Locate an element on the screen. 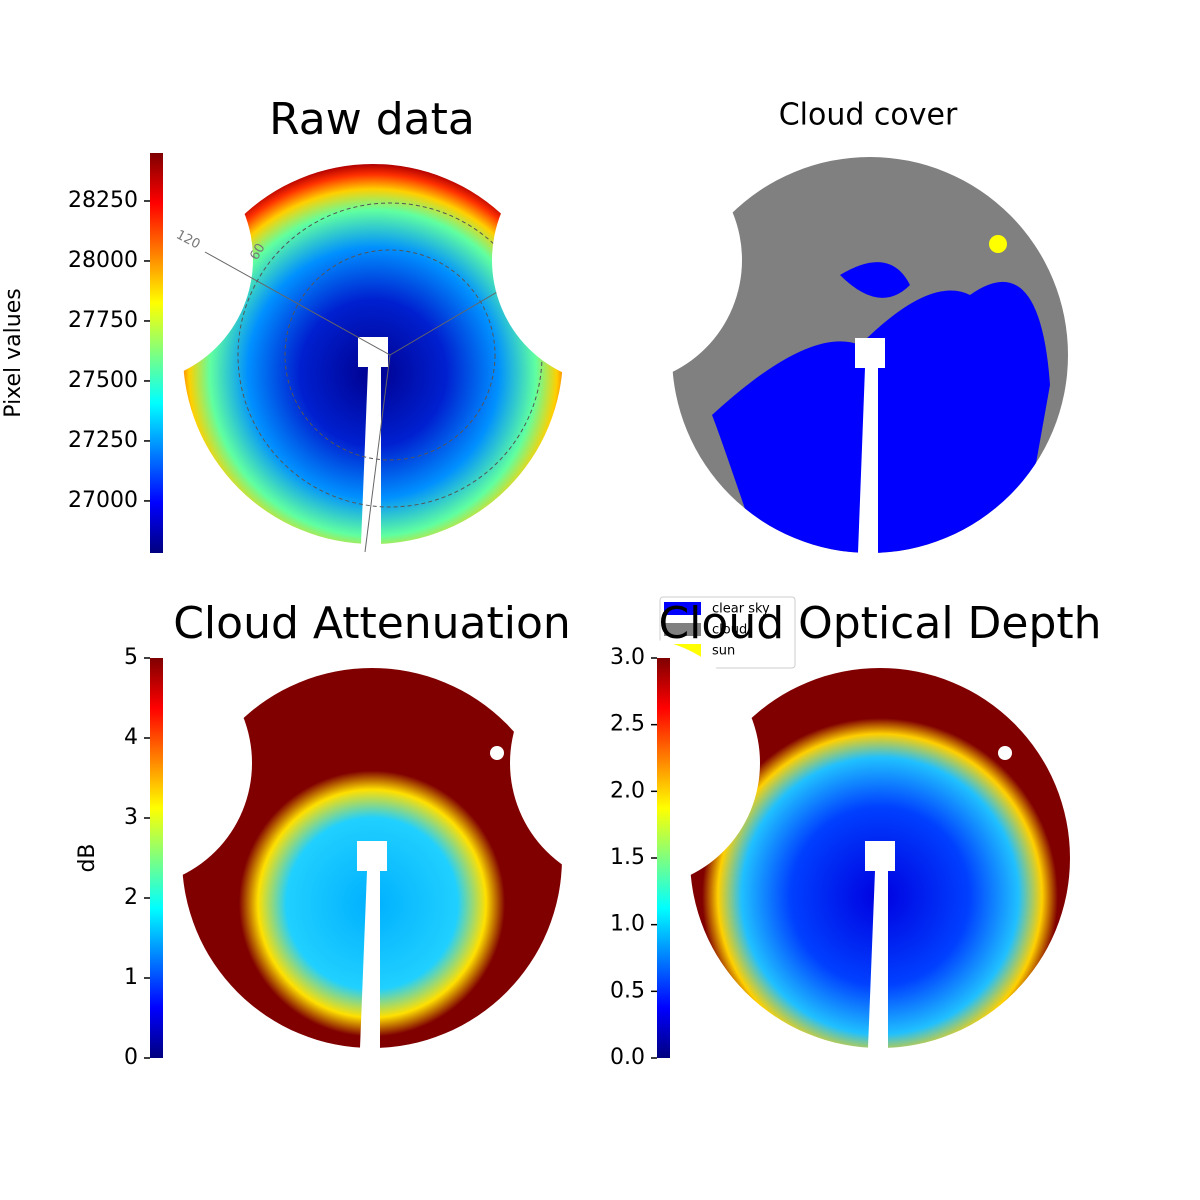 The image size is (1200, 1200). colorbar-tick-label: 2.0 is located at coordinates (627, 790).